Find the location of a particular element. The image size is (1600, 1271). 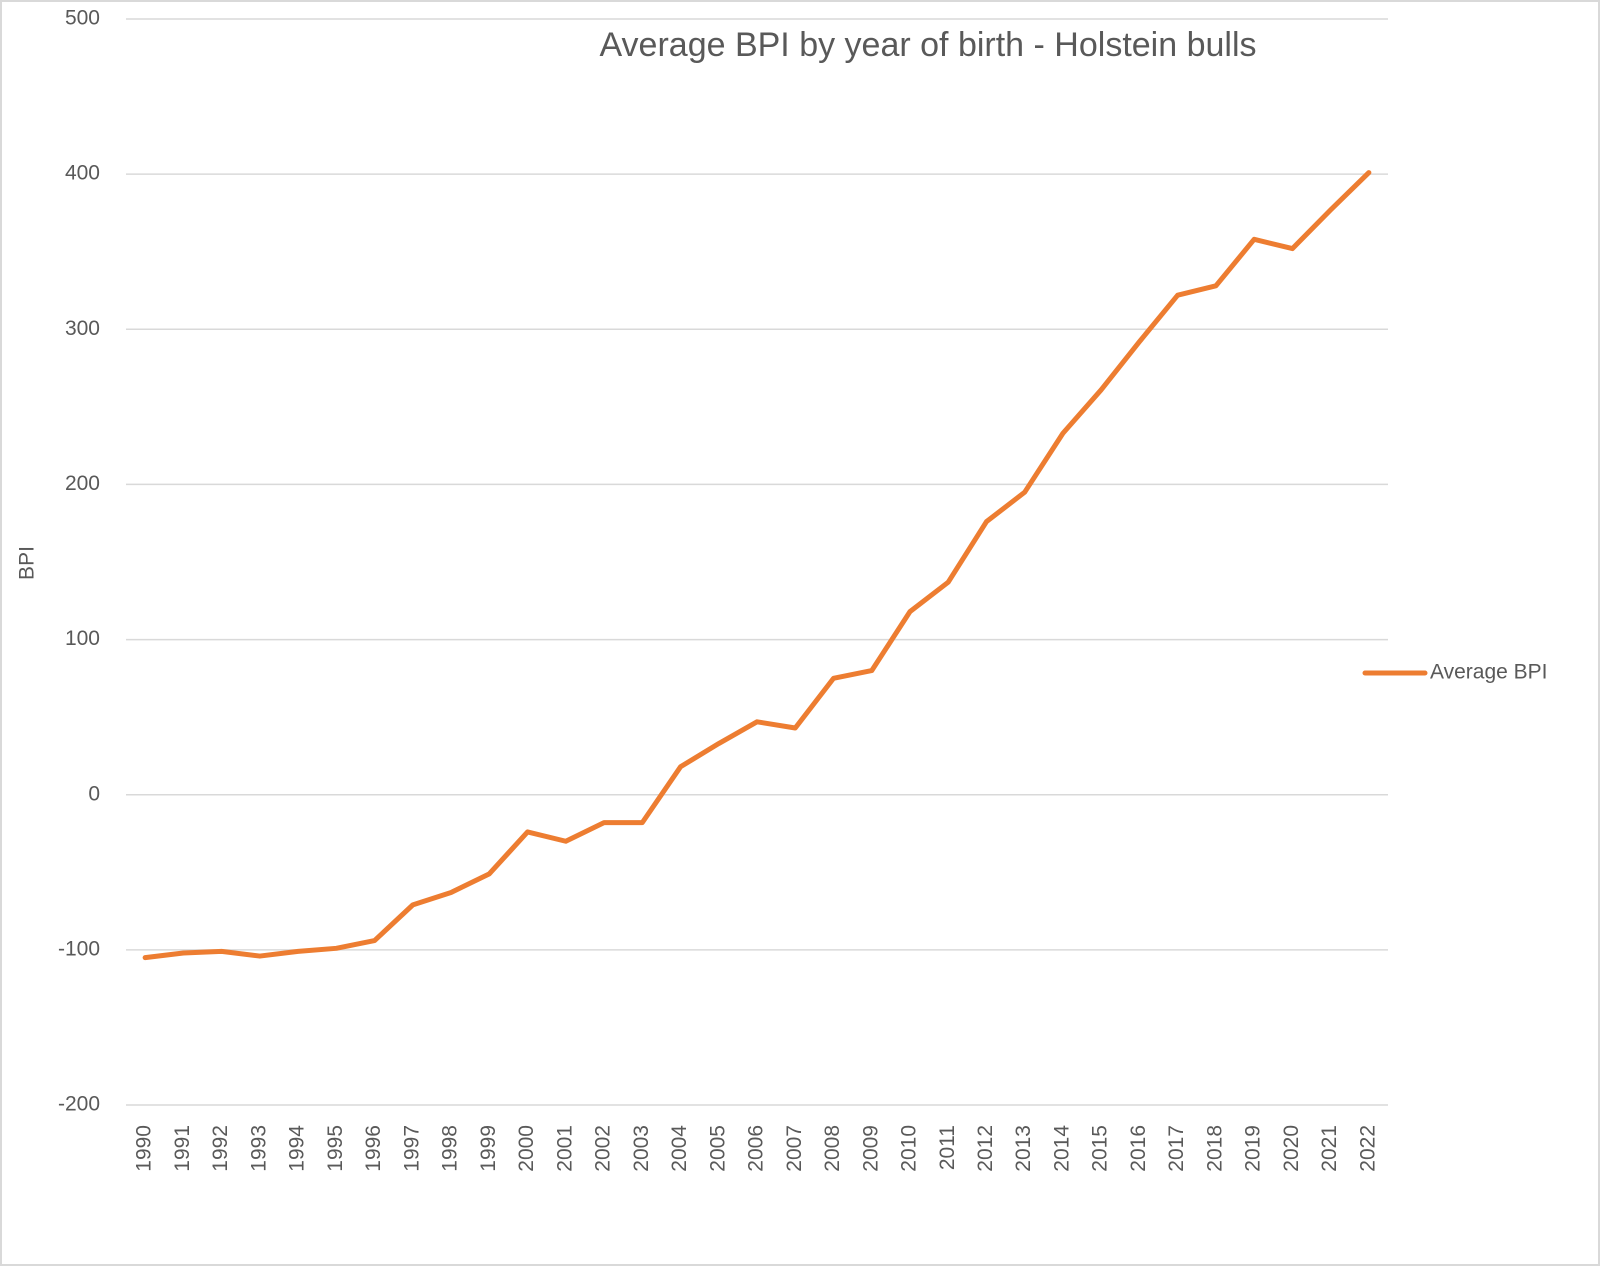

x-tick-label: 2017 is located at coordinates (1176, 1148).